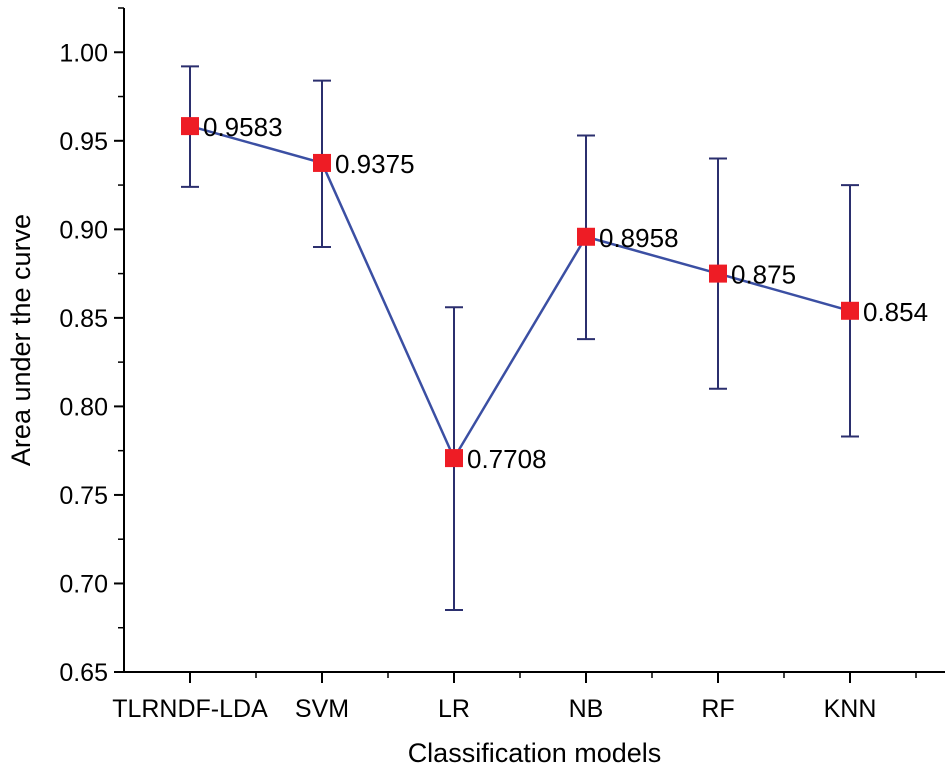 The width and height of the screenshot is (950, 772). What do you see at coordinates (717, 709) in the screenshot?
I see `x-tick-label: RF` at bounding box center [717, 709].